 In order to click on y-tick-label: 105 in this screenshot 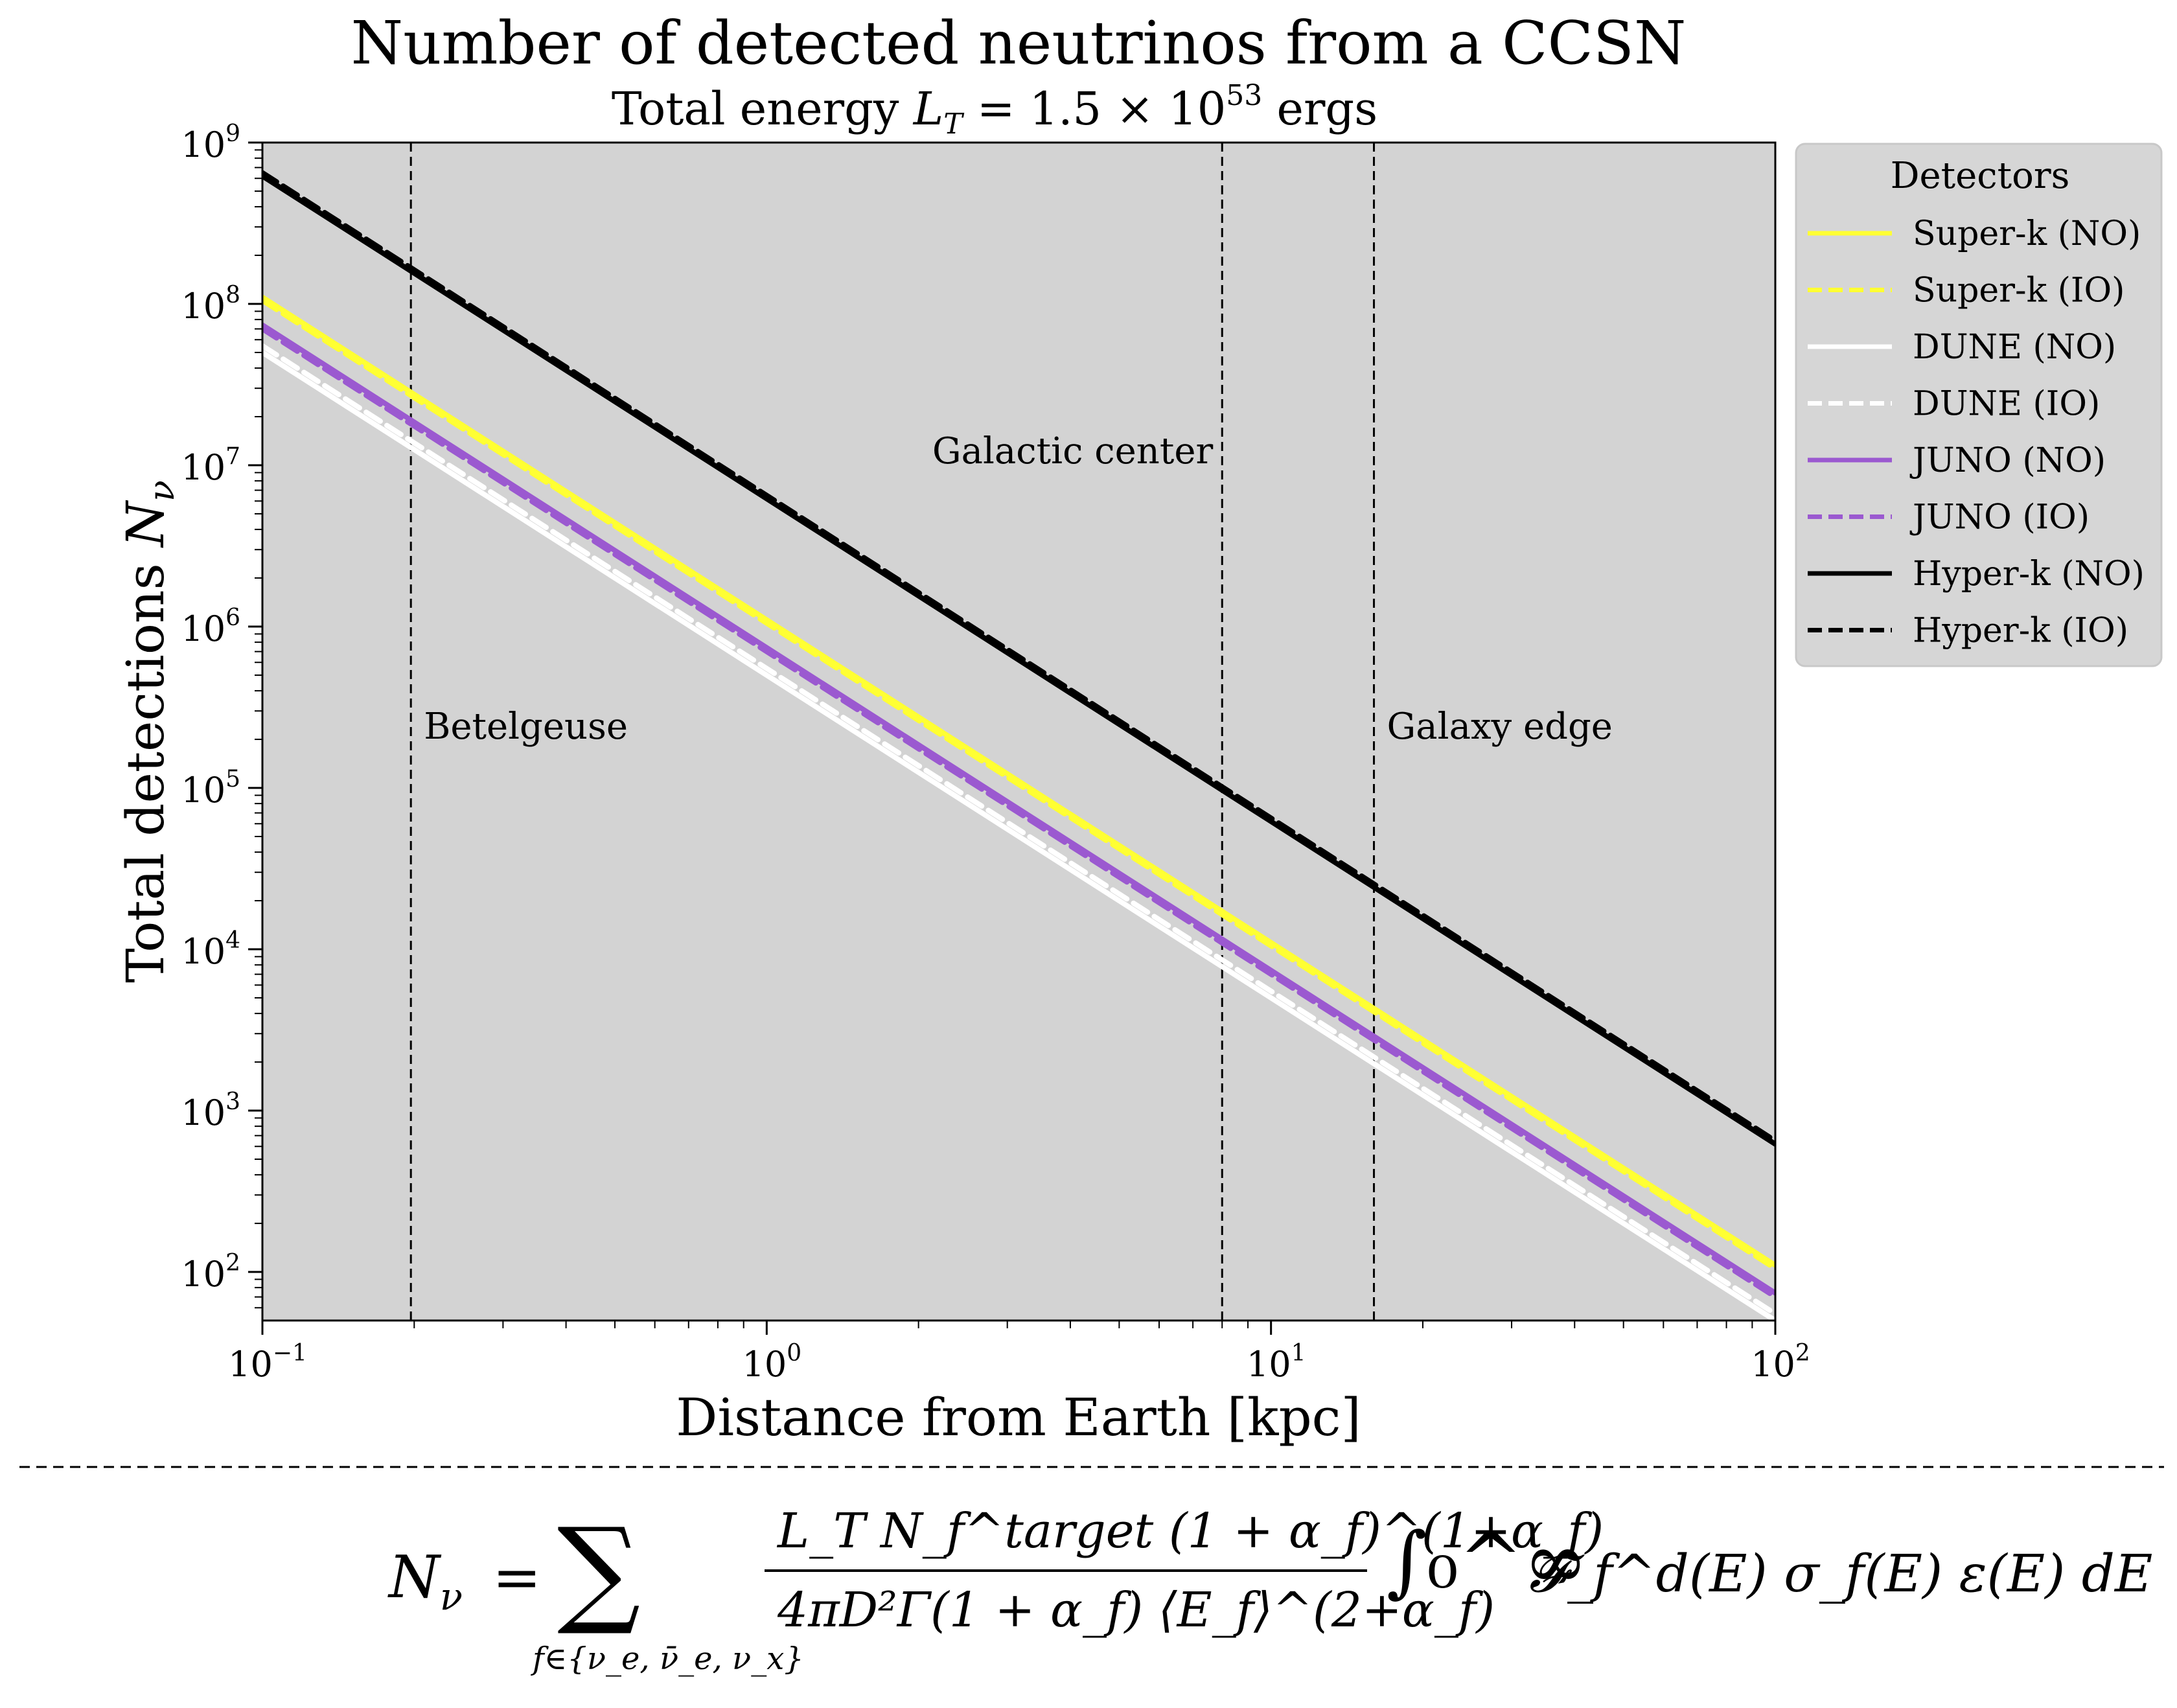, I will do `click(210, 788)`.